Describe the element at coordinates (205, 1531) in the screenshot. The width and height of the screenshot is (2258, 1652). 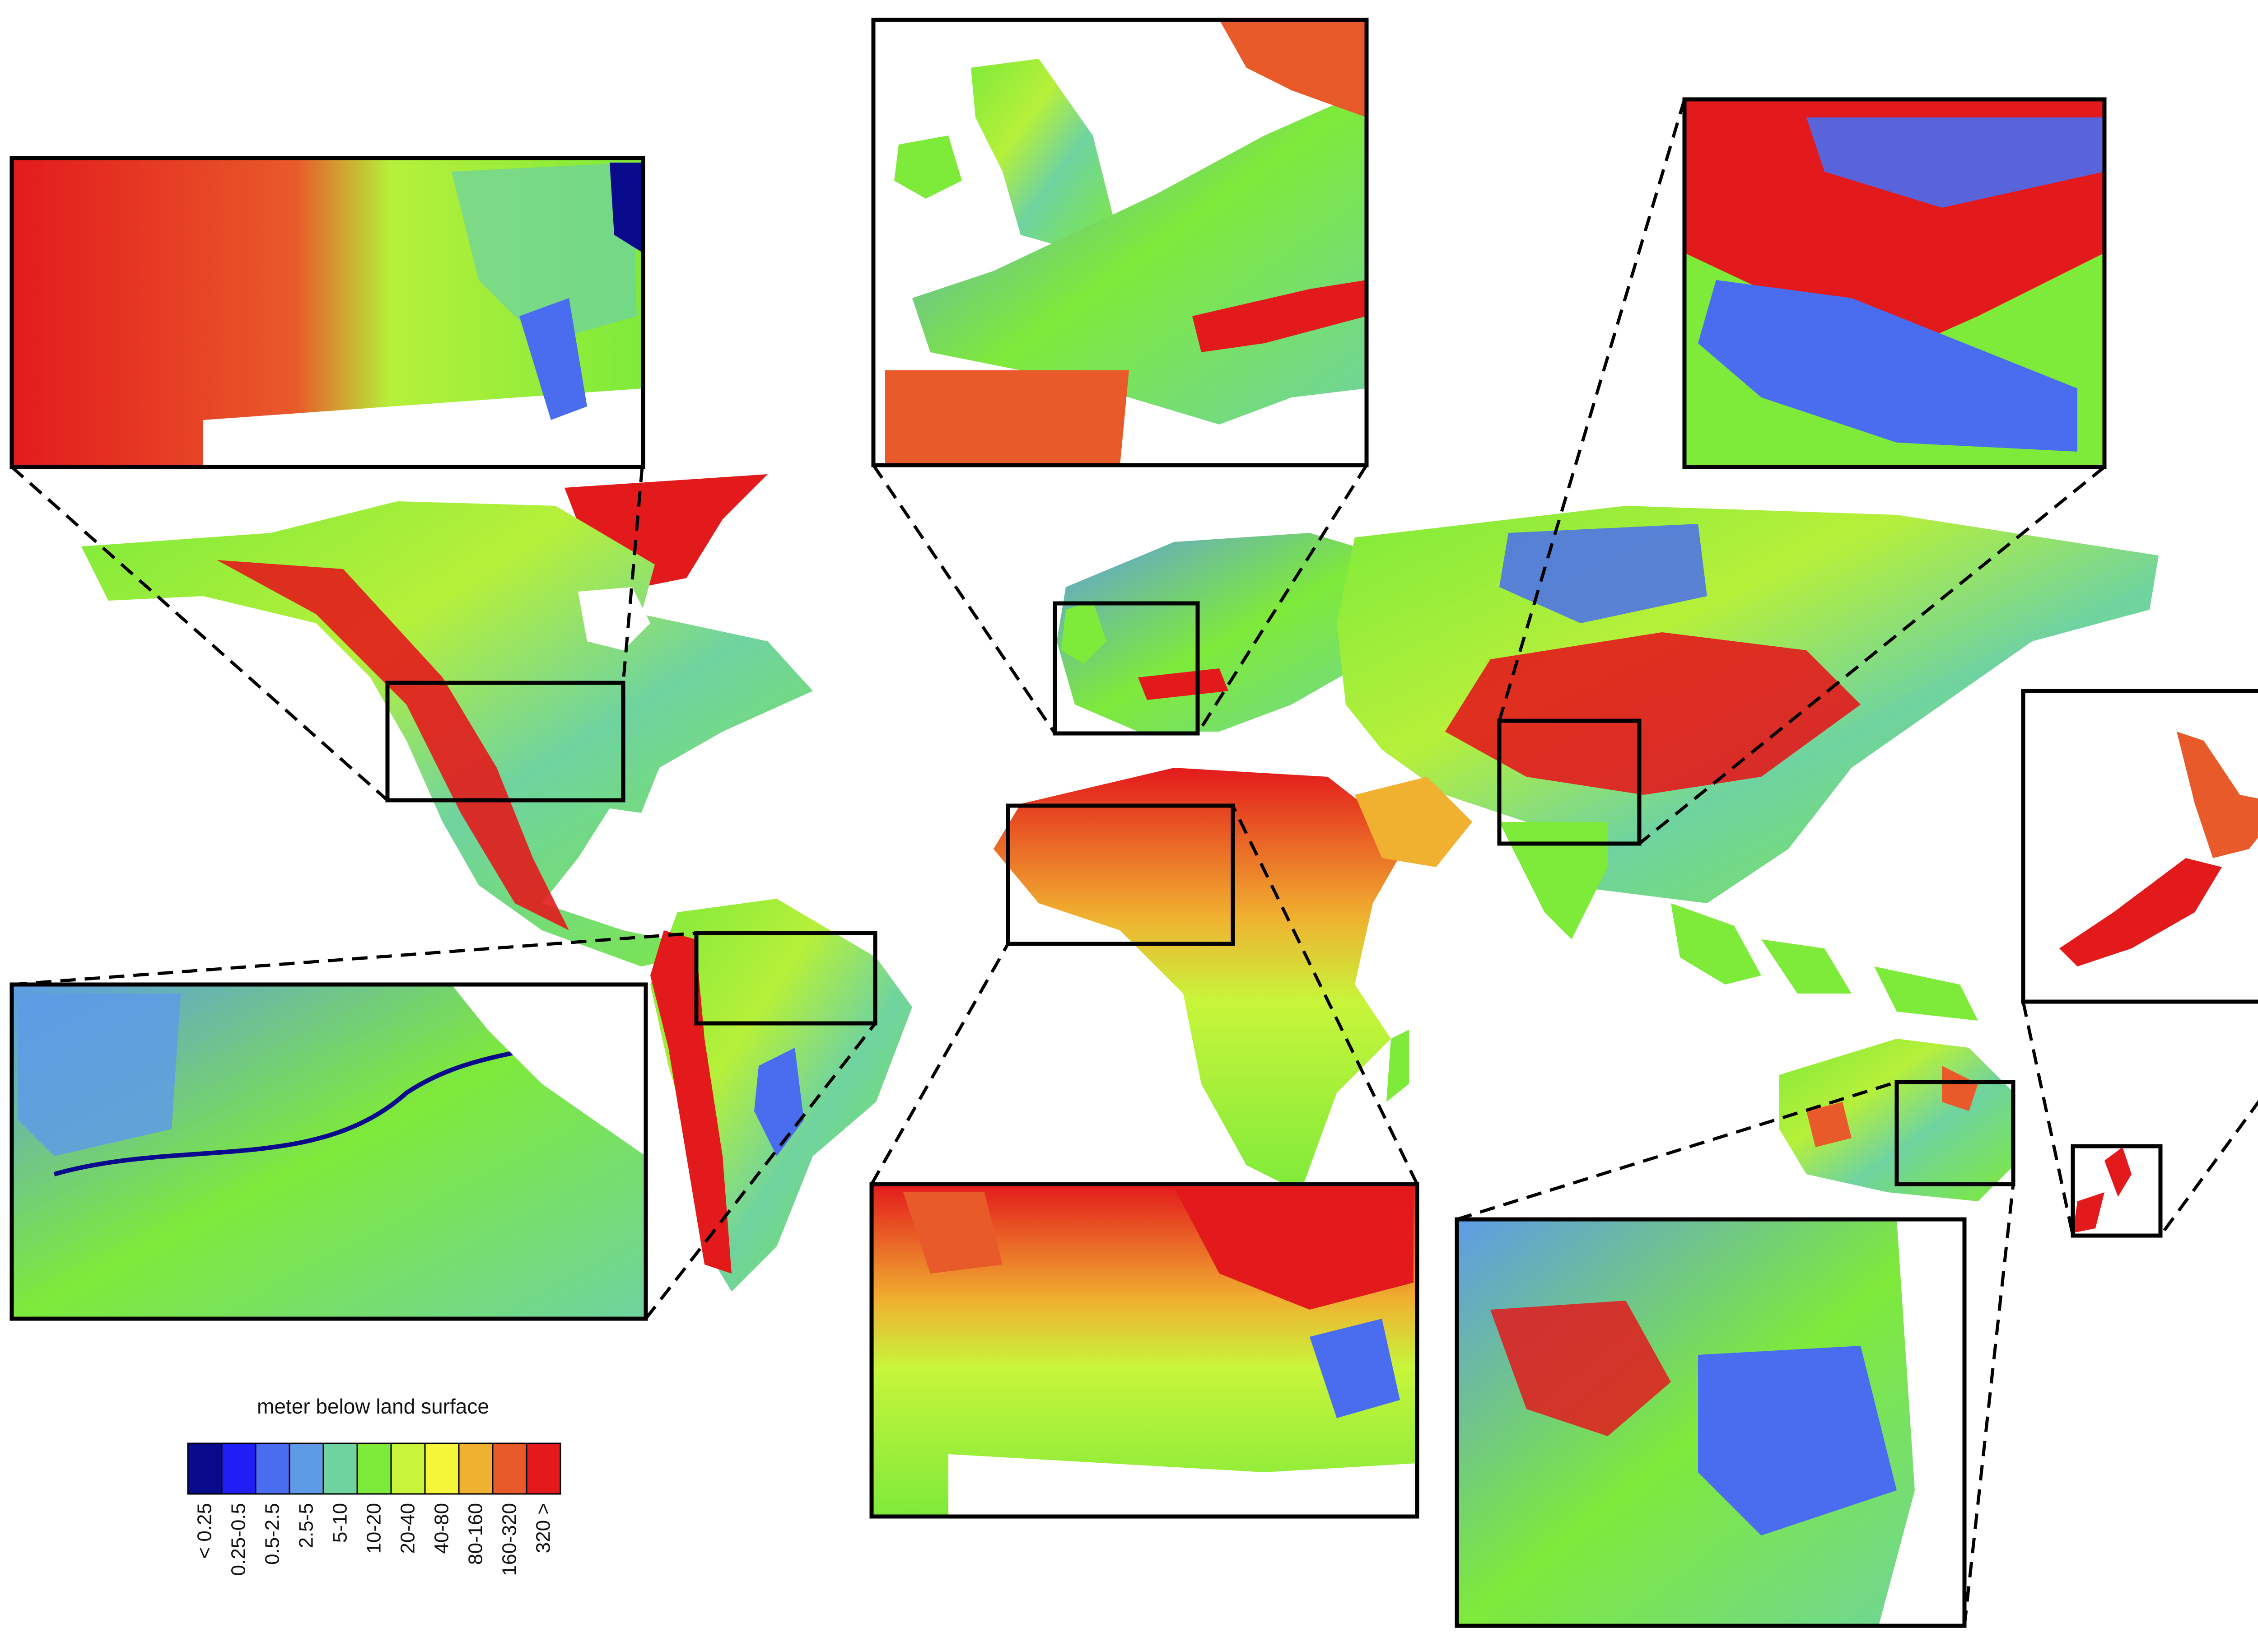
I see `legend-class-label: < 0.25` at that location.